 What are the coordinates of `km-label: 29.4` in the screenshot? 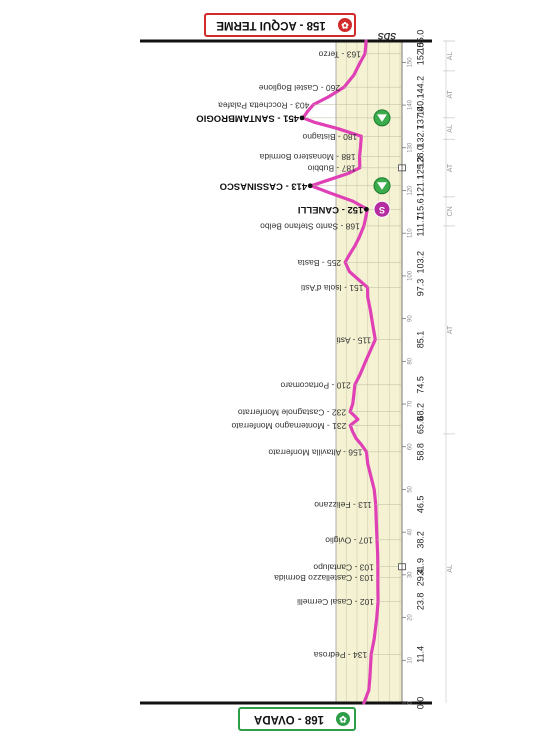 It's located at (420, 578).